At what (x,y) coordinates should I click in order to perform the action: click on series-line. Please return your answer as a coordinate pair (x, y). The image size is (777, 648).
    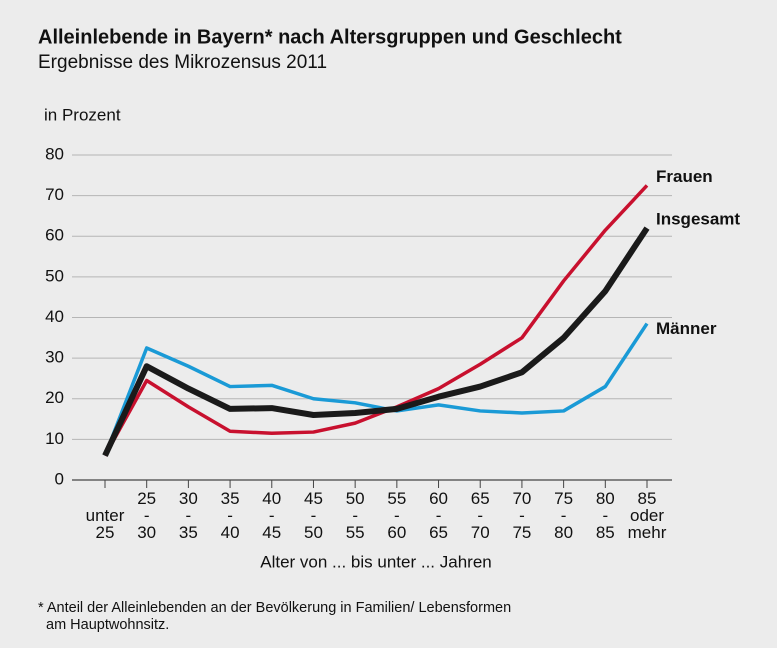
    Looking at the image, I should click on (376, 389).